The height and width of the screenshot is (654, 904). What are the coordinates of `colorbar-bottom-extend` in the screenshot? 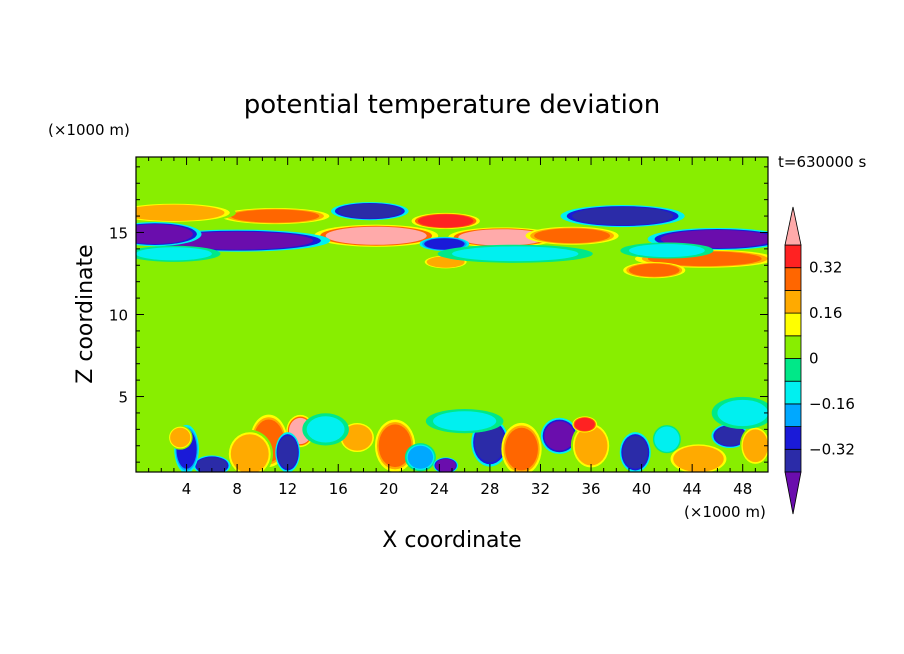 It's located at (793, 493).